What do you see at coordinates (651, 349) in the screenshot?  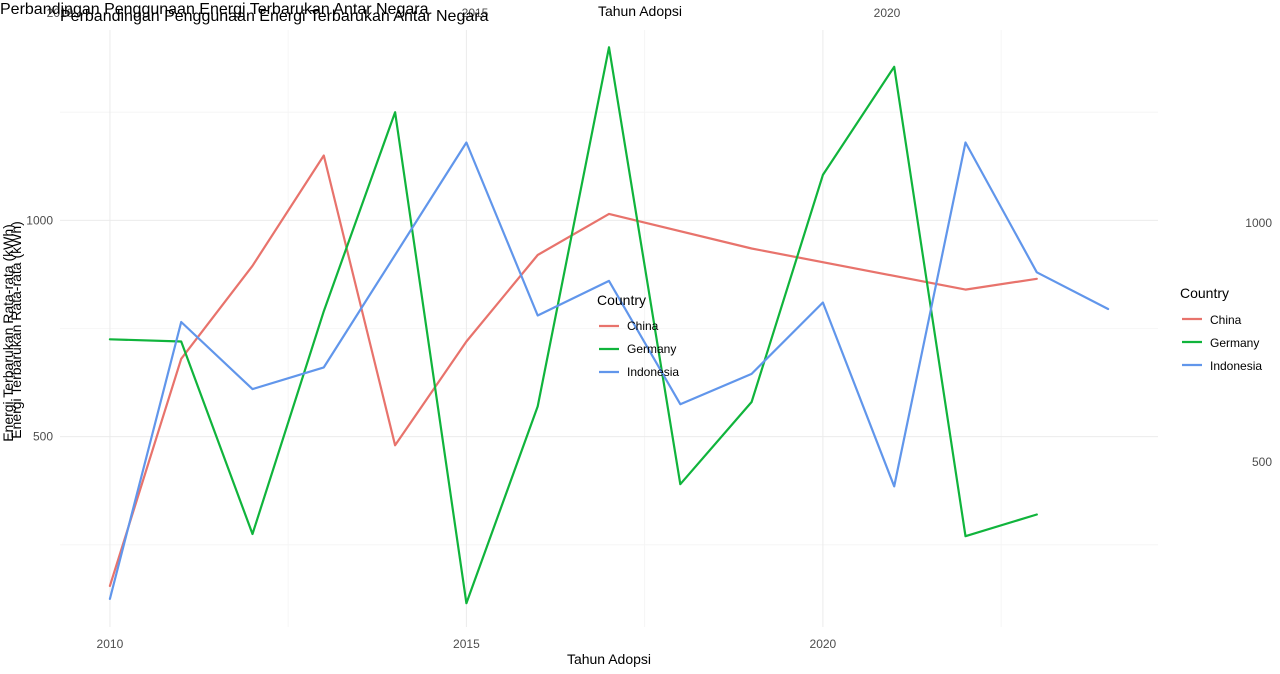 I see `inner-legend-label: Germany` at bounding box center [651, 349].